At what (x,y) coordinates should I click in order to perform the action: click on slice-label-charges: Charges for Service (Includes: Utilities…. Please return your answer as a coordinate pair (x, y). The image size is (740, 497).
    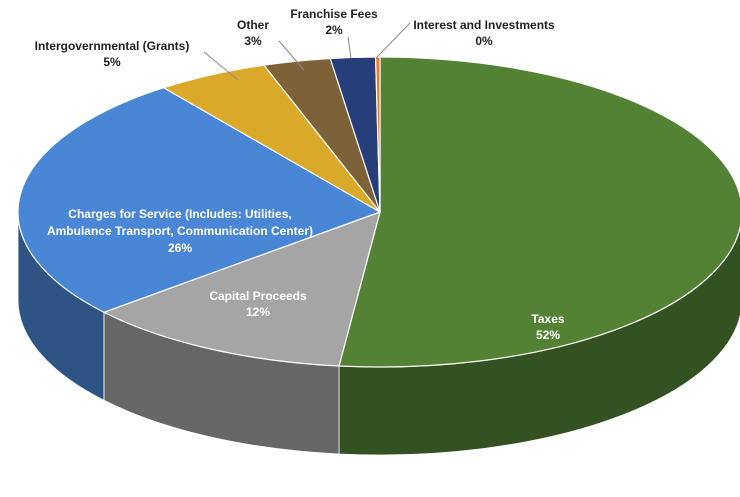
    Looking at the image, I should click on (179, 214).